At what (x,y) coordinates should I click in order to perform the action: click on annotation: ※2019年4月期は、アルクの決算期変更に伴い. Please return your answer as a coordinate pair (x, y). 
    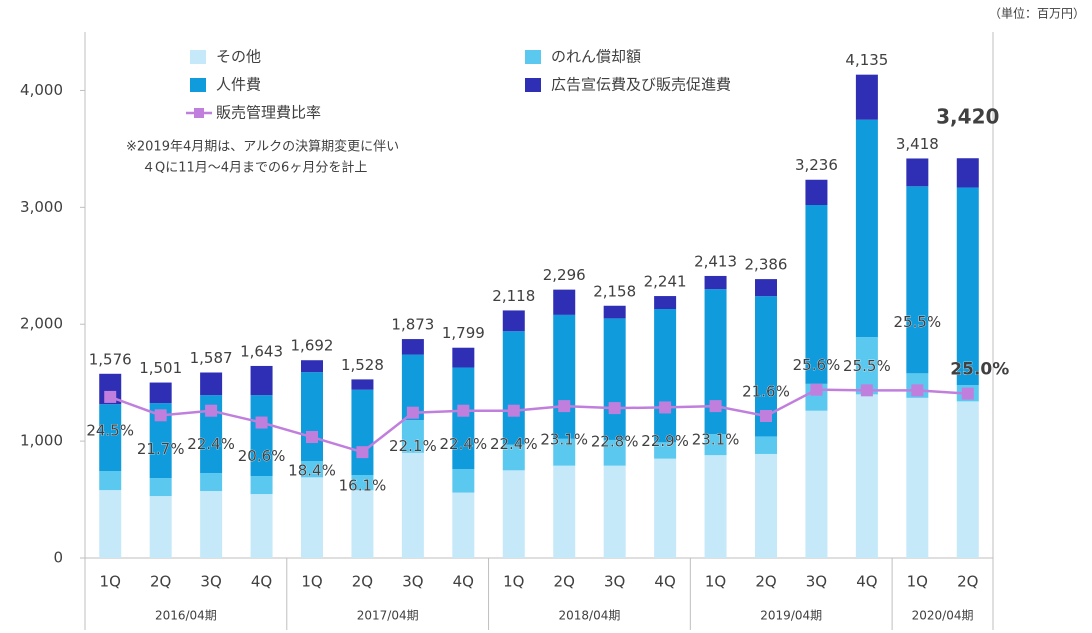
    Looking at the image, I should click on (262, 147).